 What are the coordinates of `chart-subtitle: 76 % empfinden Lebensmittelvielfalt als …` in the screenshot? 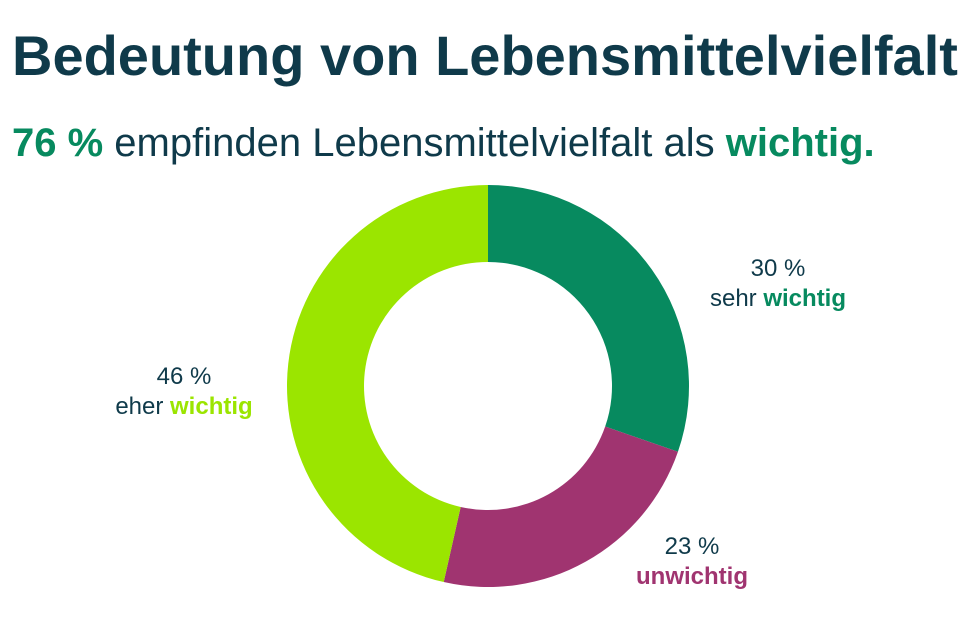 It's located at (443, 143).